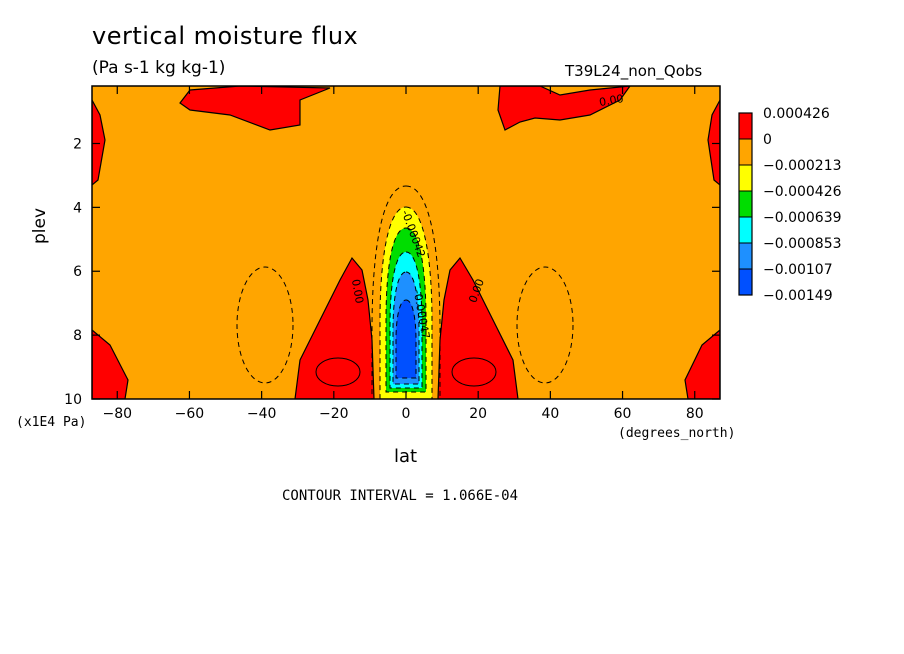 This screenshot has height=654, width=904. Describe the element at coordinates (802, 218) in the screenshot. I see `legend-label: −0.000639` at that location.